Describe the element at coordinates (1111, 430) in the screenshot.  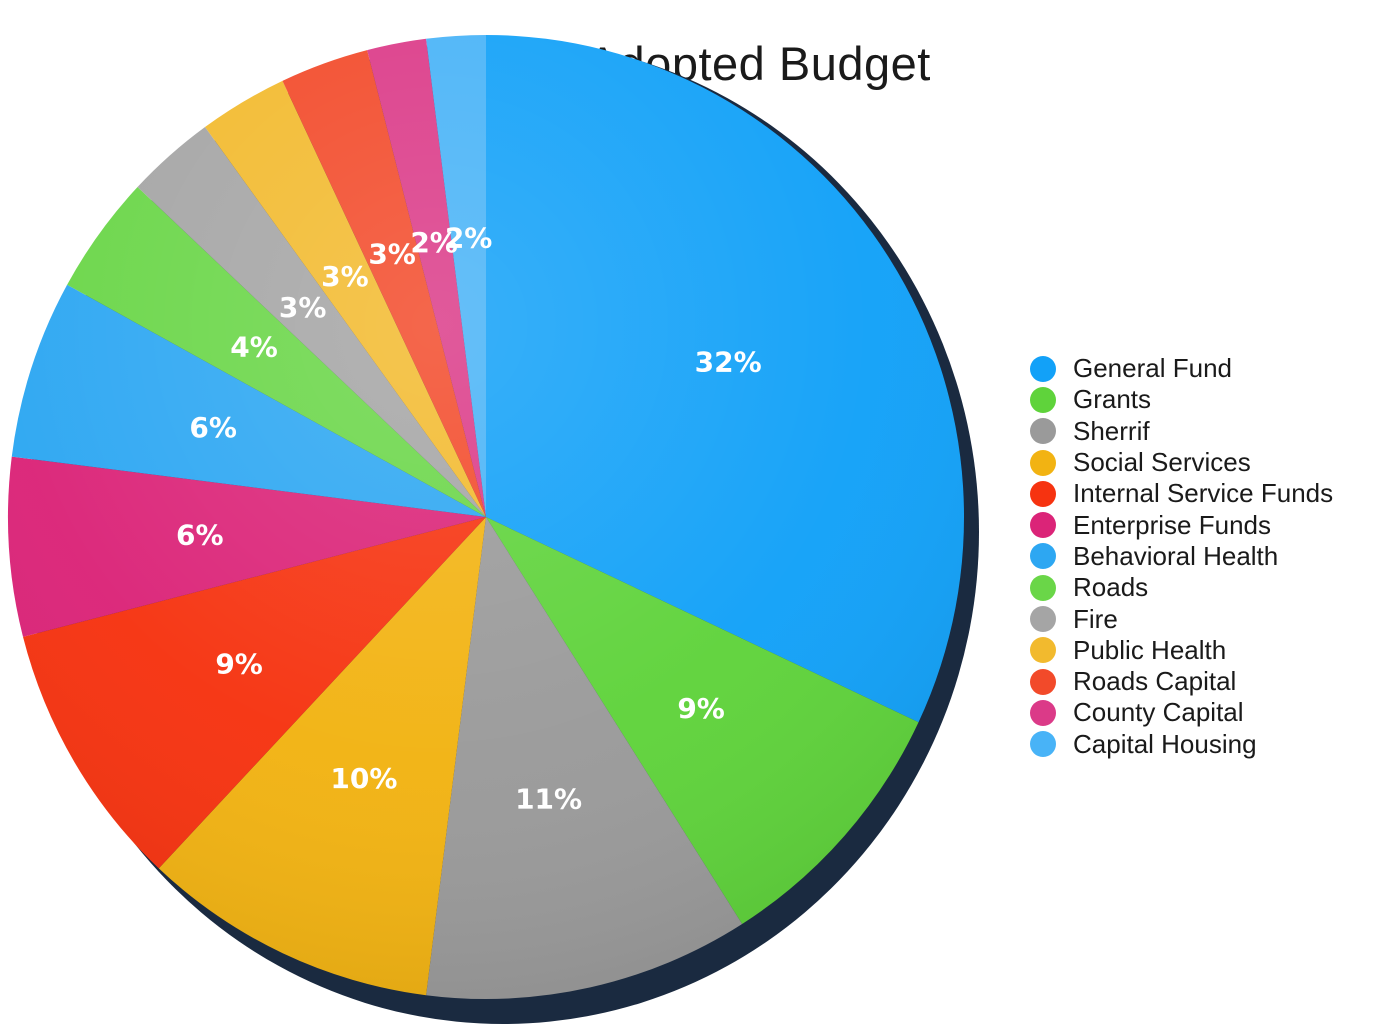
I see `legend-label: Sherrif` at that location.